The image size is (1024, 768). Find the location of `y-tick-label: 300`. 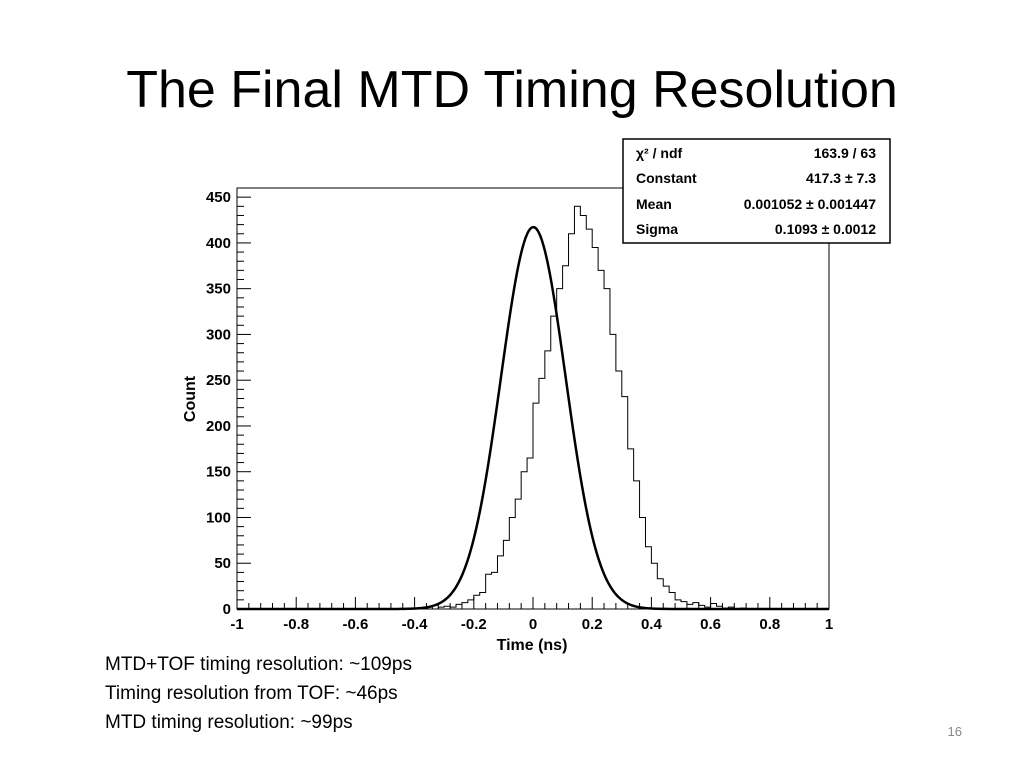

y-tick-label: 300 is located at coordinates (218, 334).